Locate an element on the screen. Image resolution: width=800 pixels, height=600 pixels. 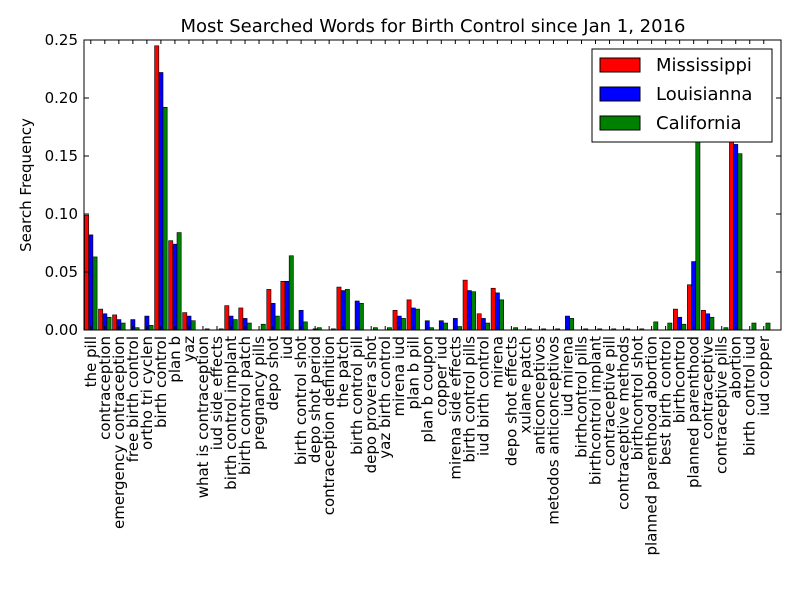
x-tick-label: ortho tri cyclen is located at coordinates (147, 393).